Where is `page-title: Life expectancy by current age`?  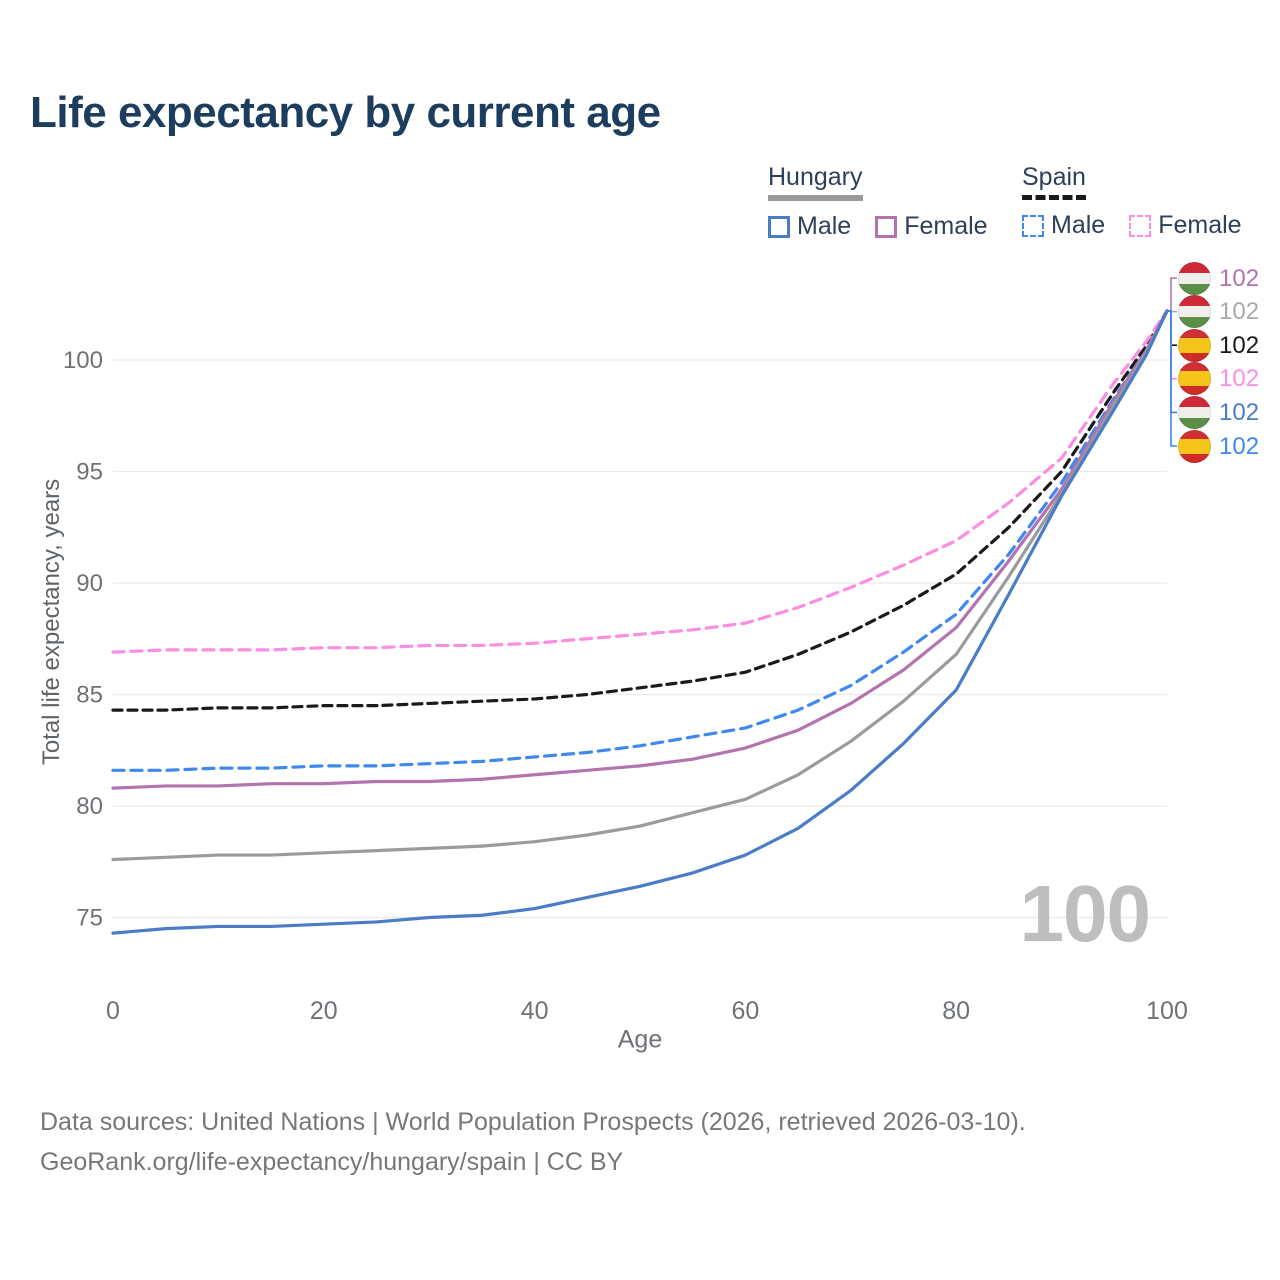 page-title: Life expectancy by current age is located at coordinates (345, 112).